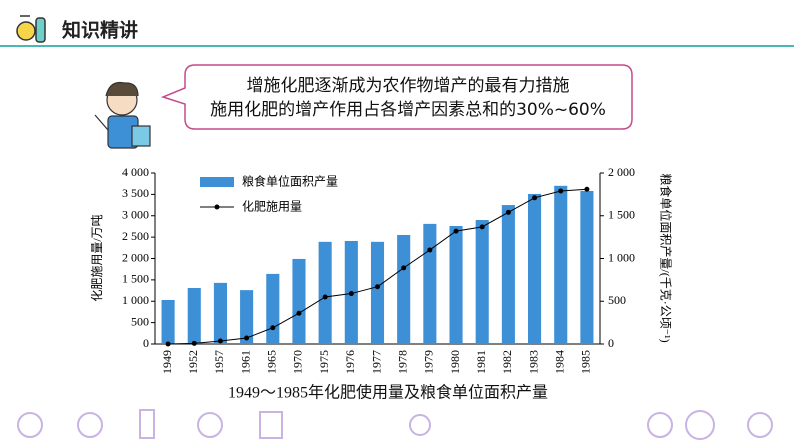  What do you see at coordinates (298, 362) in the screenshot?
I see `x-tick-label: 1970` at bounding box center [298, 362].